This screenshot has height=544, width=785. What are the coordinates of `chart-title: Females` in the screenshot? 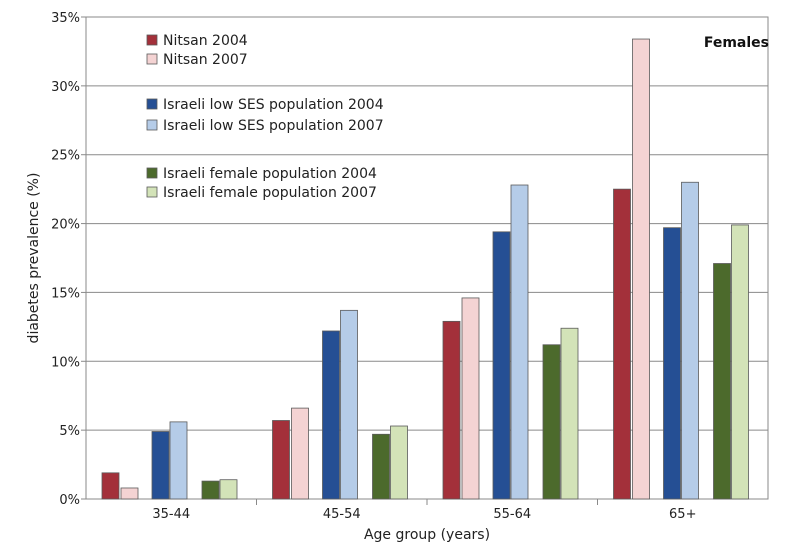 It's located at (736, 43).